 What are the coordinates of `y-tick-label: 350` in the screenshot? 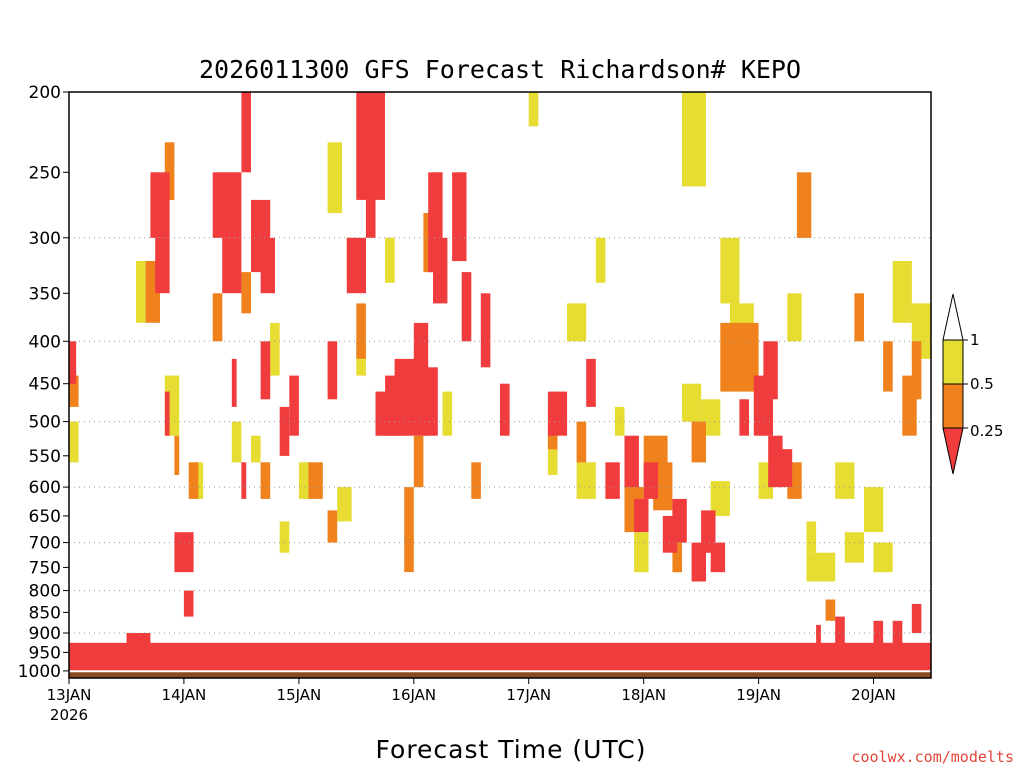 It's located at (45, 294).